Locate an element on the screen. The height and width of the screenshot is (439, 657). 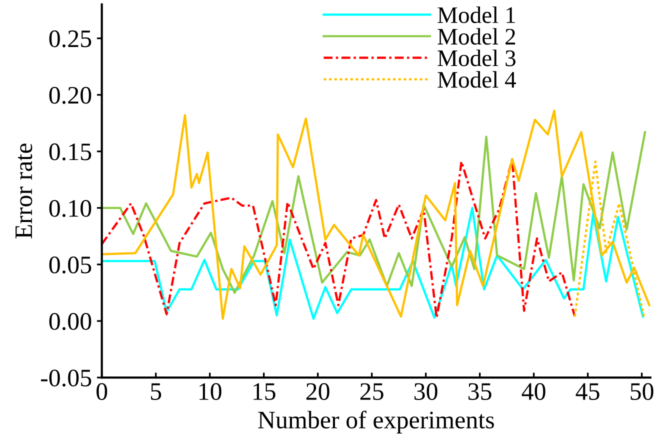
x-tick-label: 30 is located at coordinates (426, 391).